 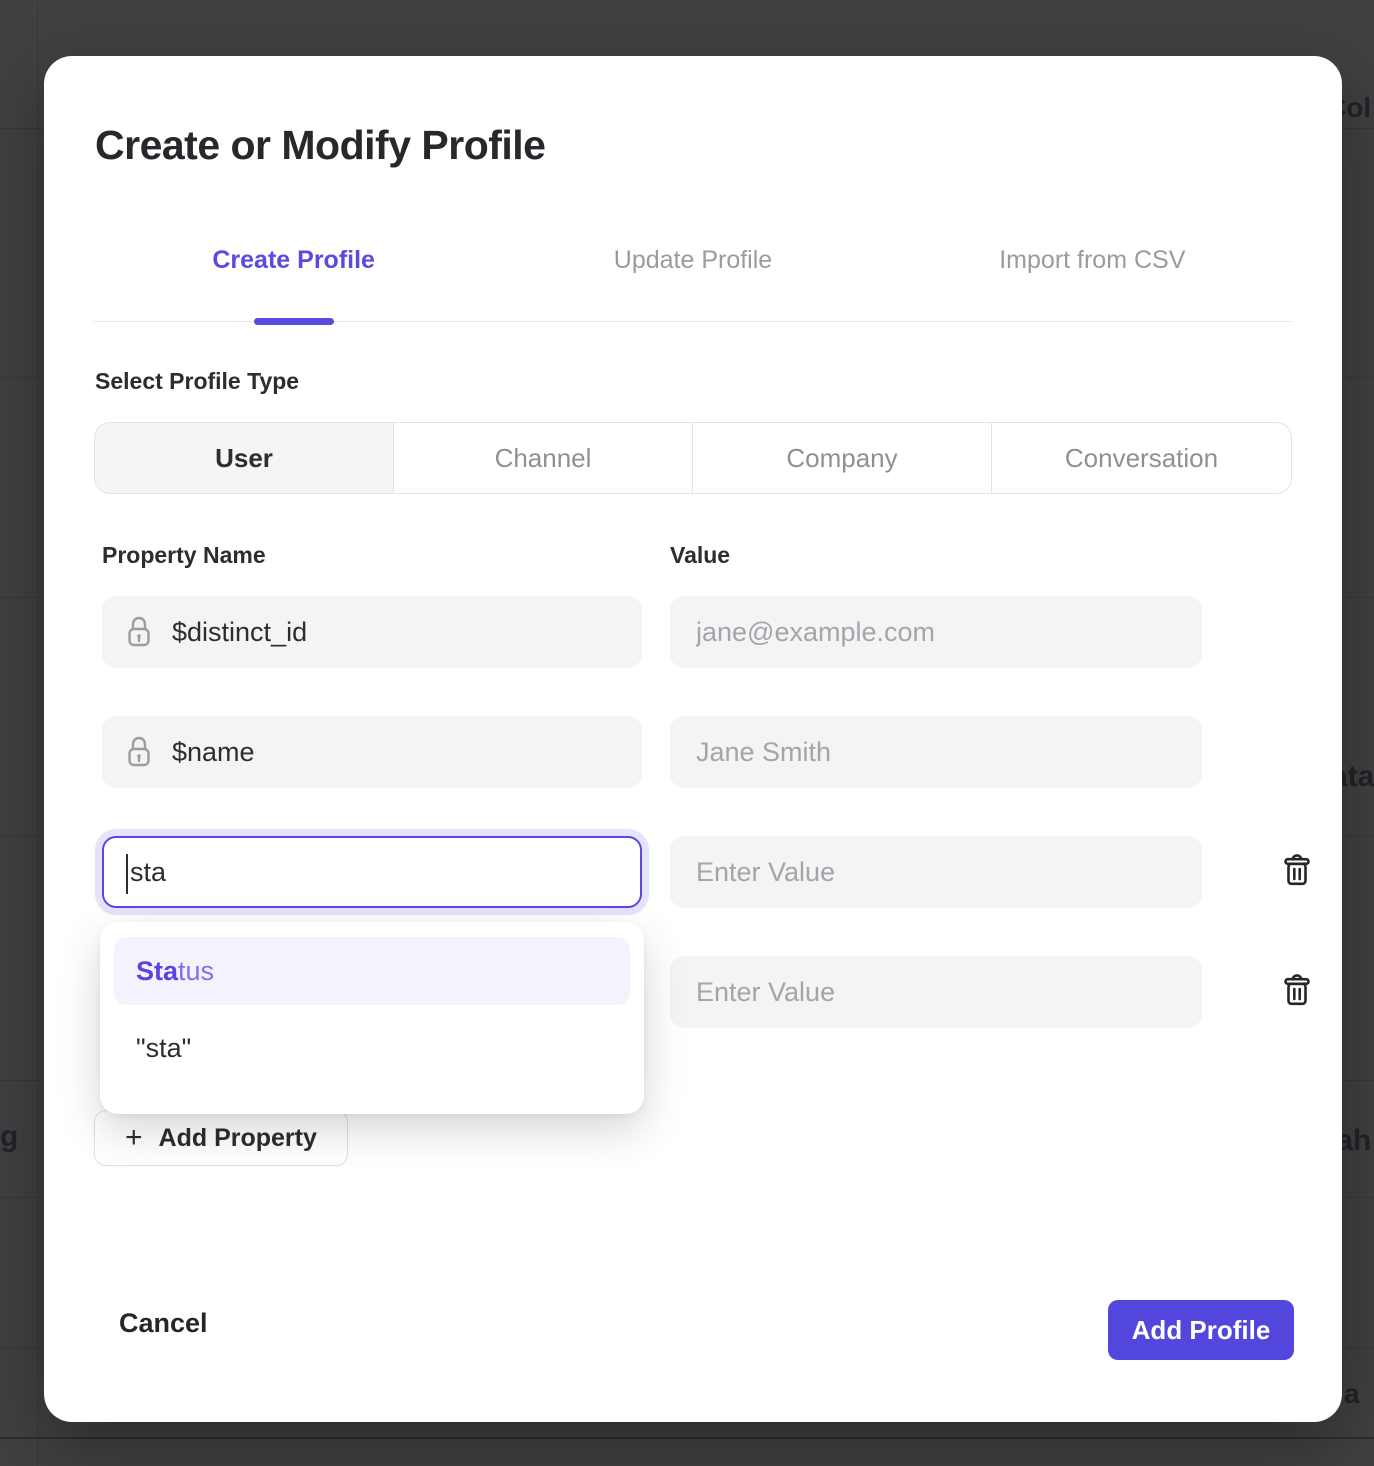 What do you see at coordinates (693, 260) in the screenshot?
I see `tab-update-profile: Update Profile` at bounding box center [693, 260].